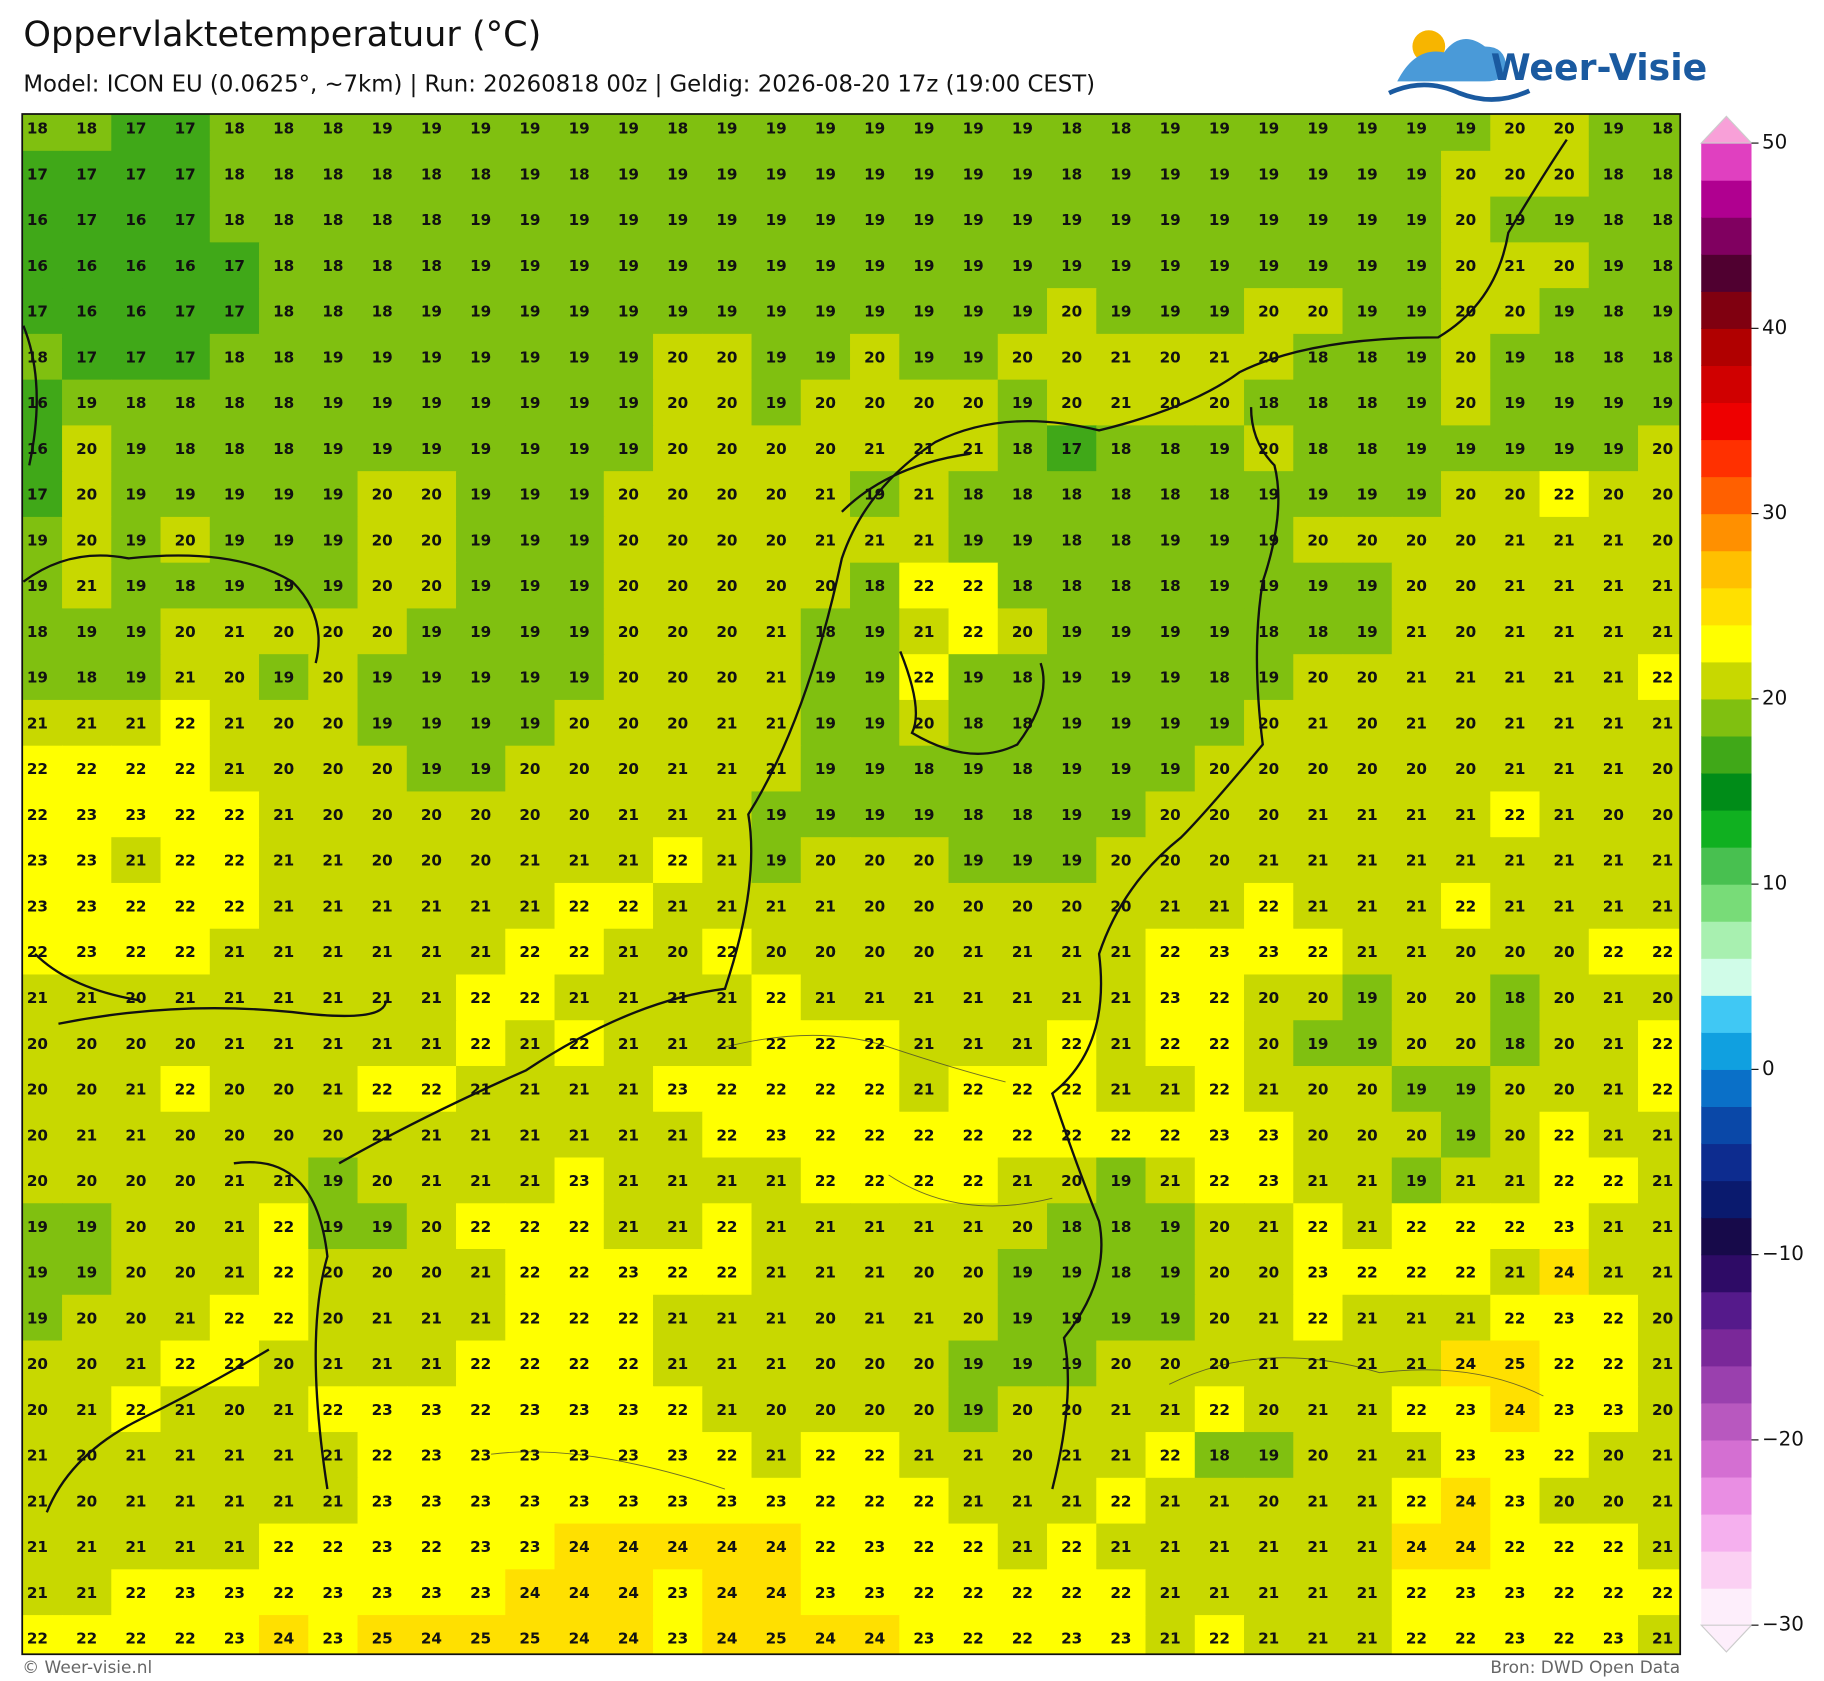  What do you see at coordinates (1774, 142) in the screenshot?
I see `colorbar-tick-label: 50` at bounding box center [1774, 142].